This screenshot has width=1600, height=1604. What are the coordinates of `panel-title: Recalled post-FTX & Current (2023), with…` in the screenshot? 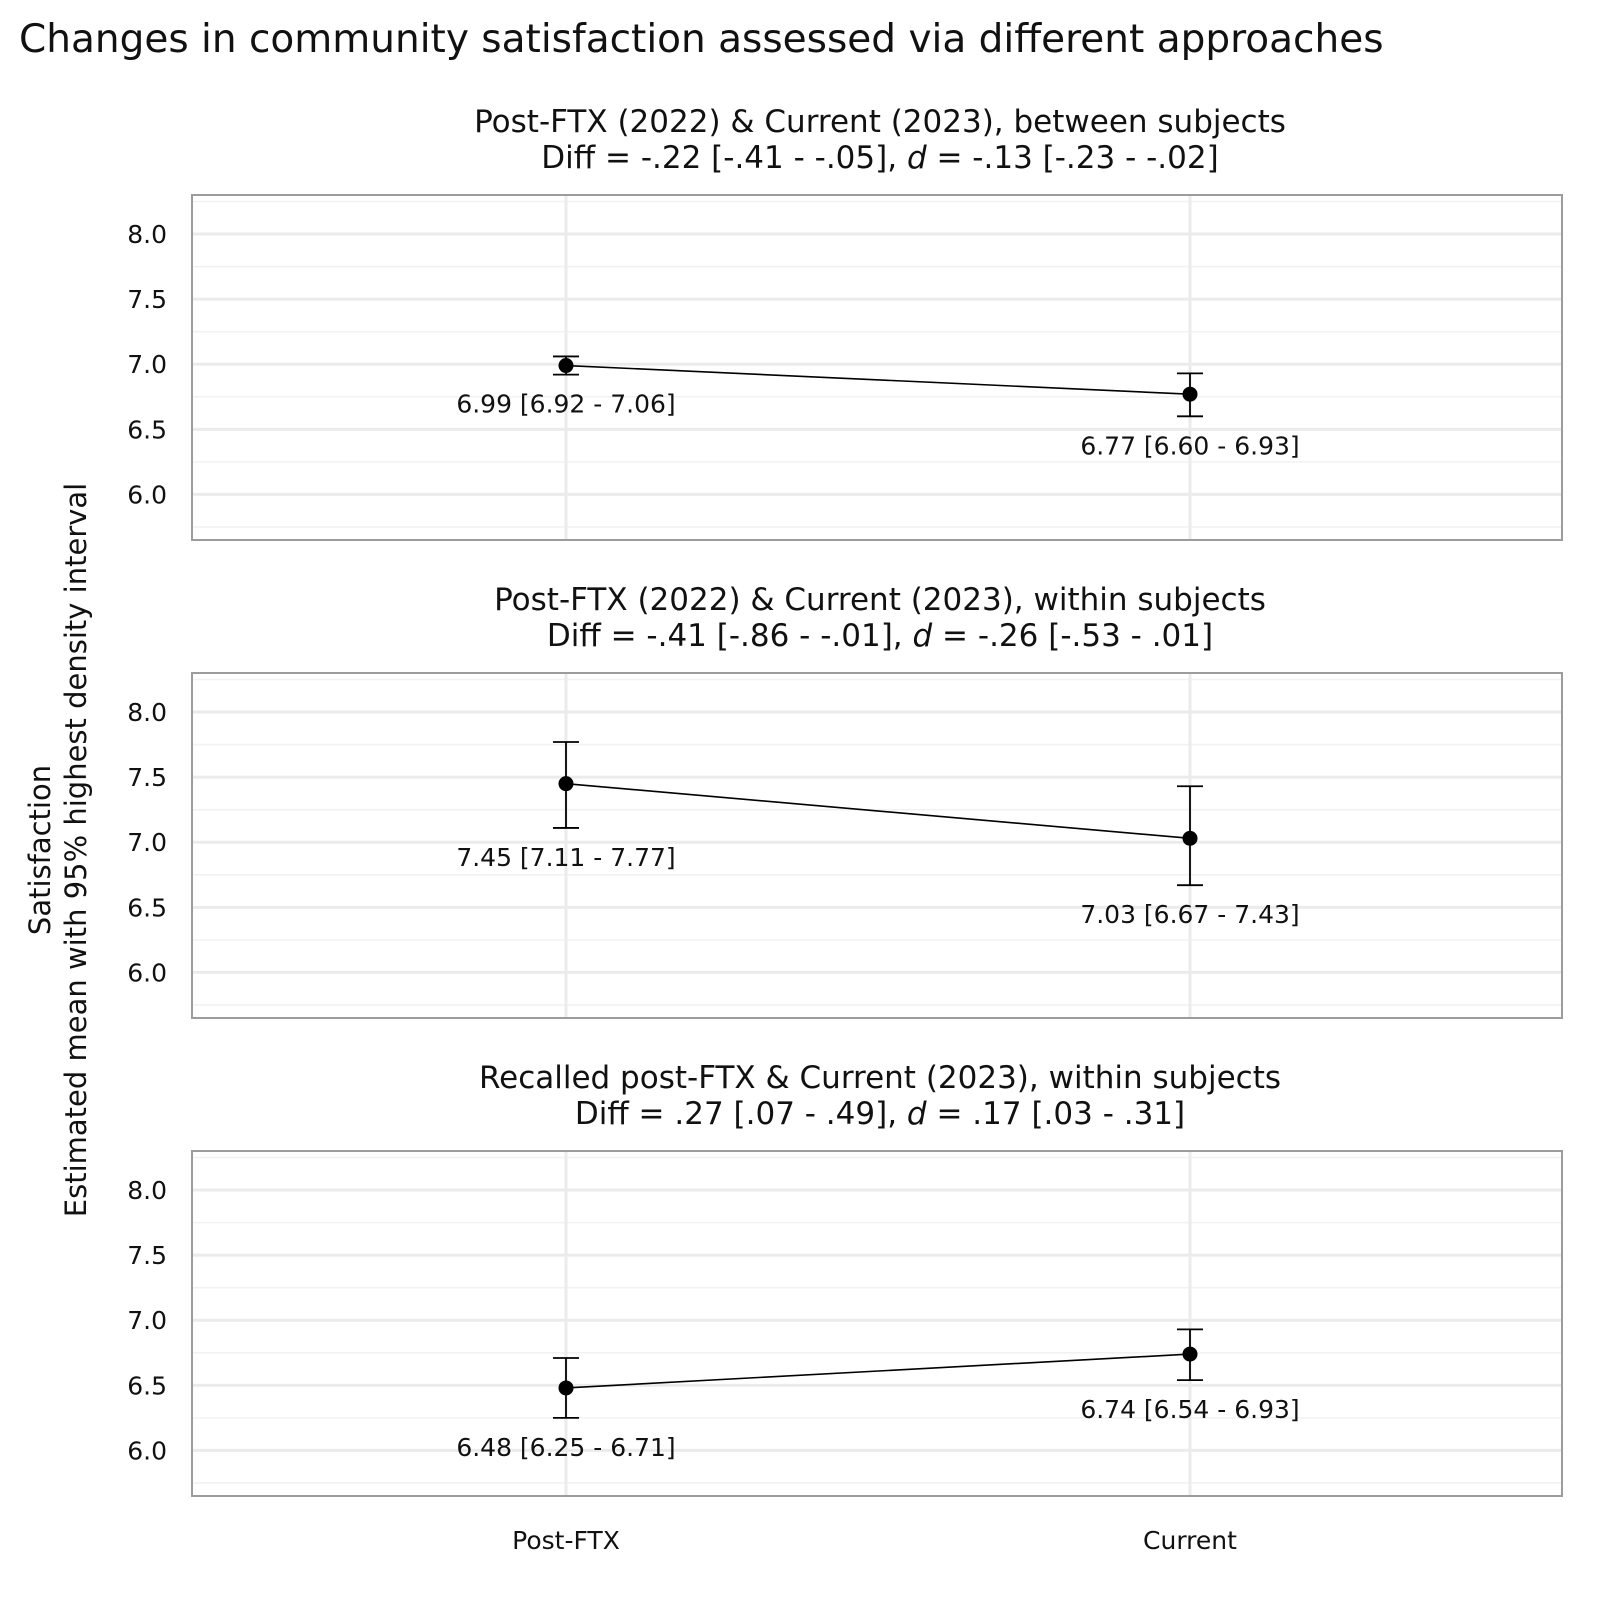 It's located at (880, 1078).